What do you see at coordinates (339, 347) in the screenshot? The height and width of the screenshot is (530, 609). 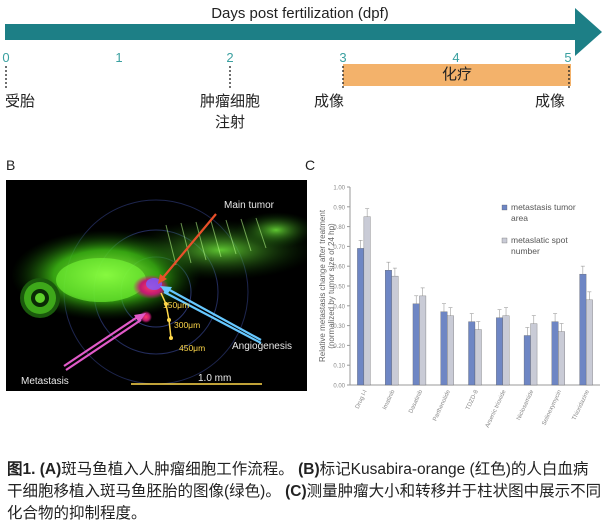 I see `y-tick-label: 0.20` at bounding box center [339, 347].